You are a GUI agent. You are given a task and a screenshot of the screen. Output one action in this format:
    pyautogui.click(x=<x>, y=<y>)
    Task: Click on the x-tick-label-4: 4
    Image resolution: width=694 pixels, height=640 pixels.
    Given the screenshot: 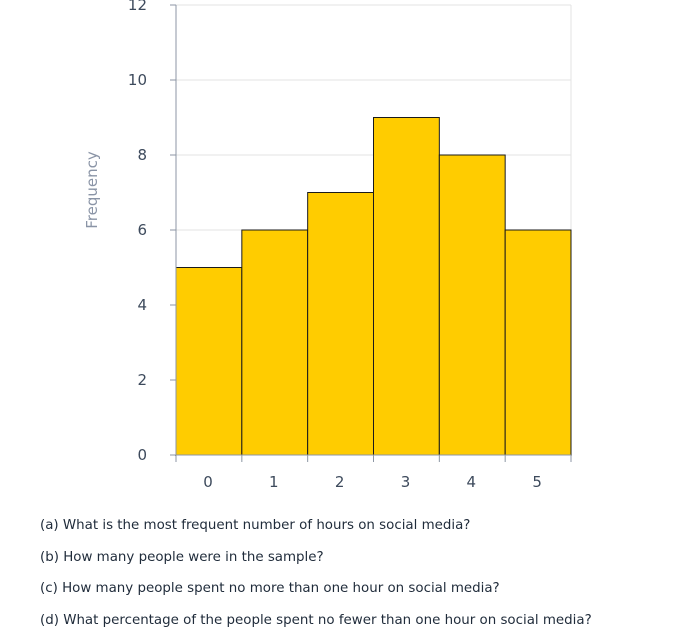 What is the action you would take?
    pyautogui.click(x=472, y=482)
    